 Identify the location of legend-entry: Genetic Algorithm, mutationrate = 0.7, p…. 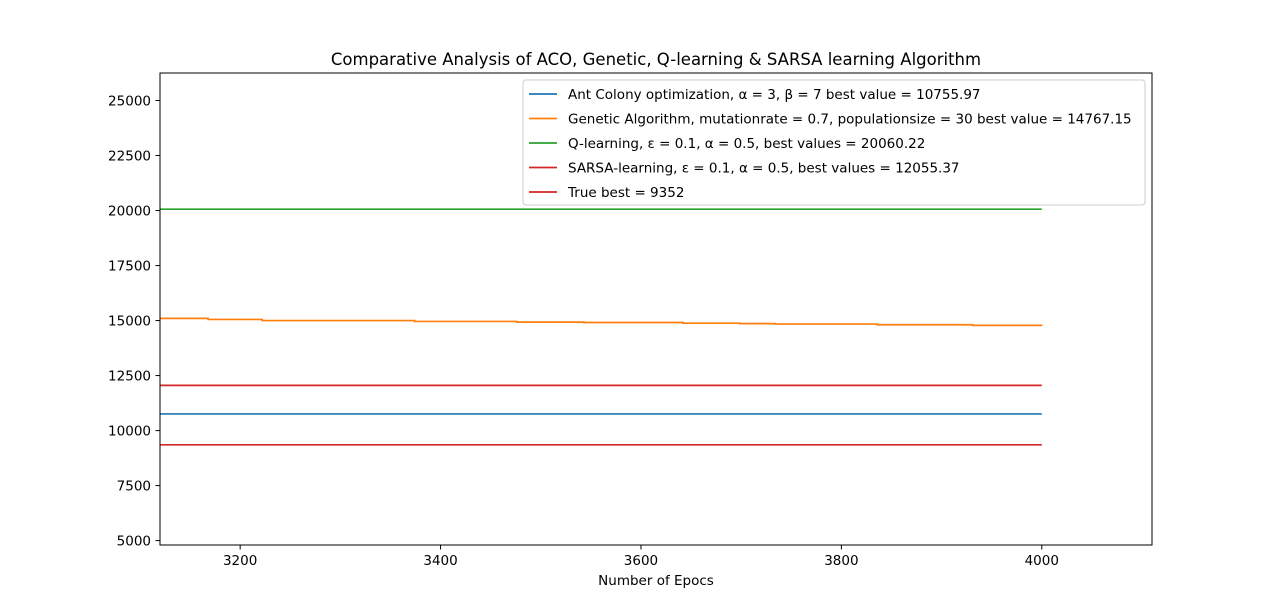
(850, 120).